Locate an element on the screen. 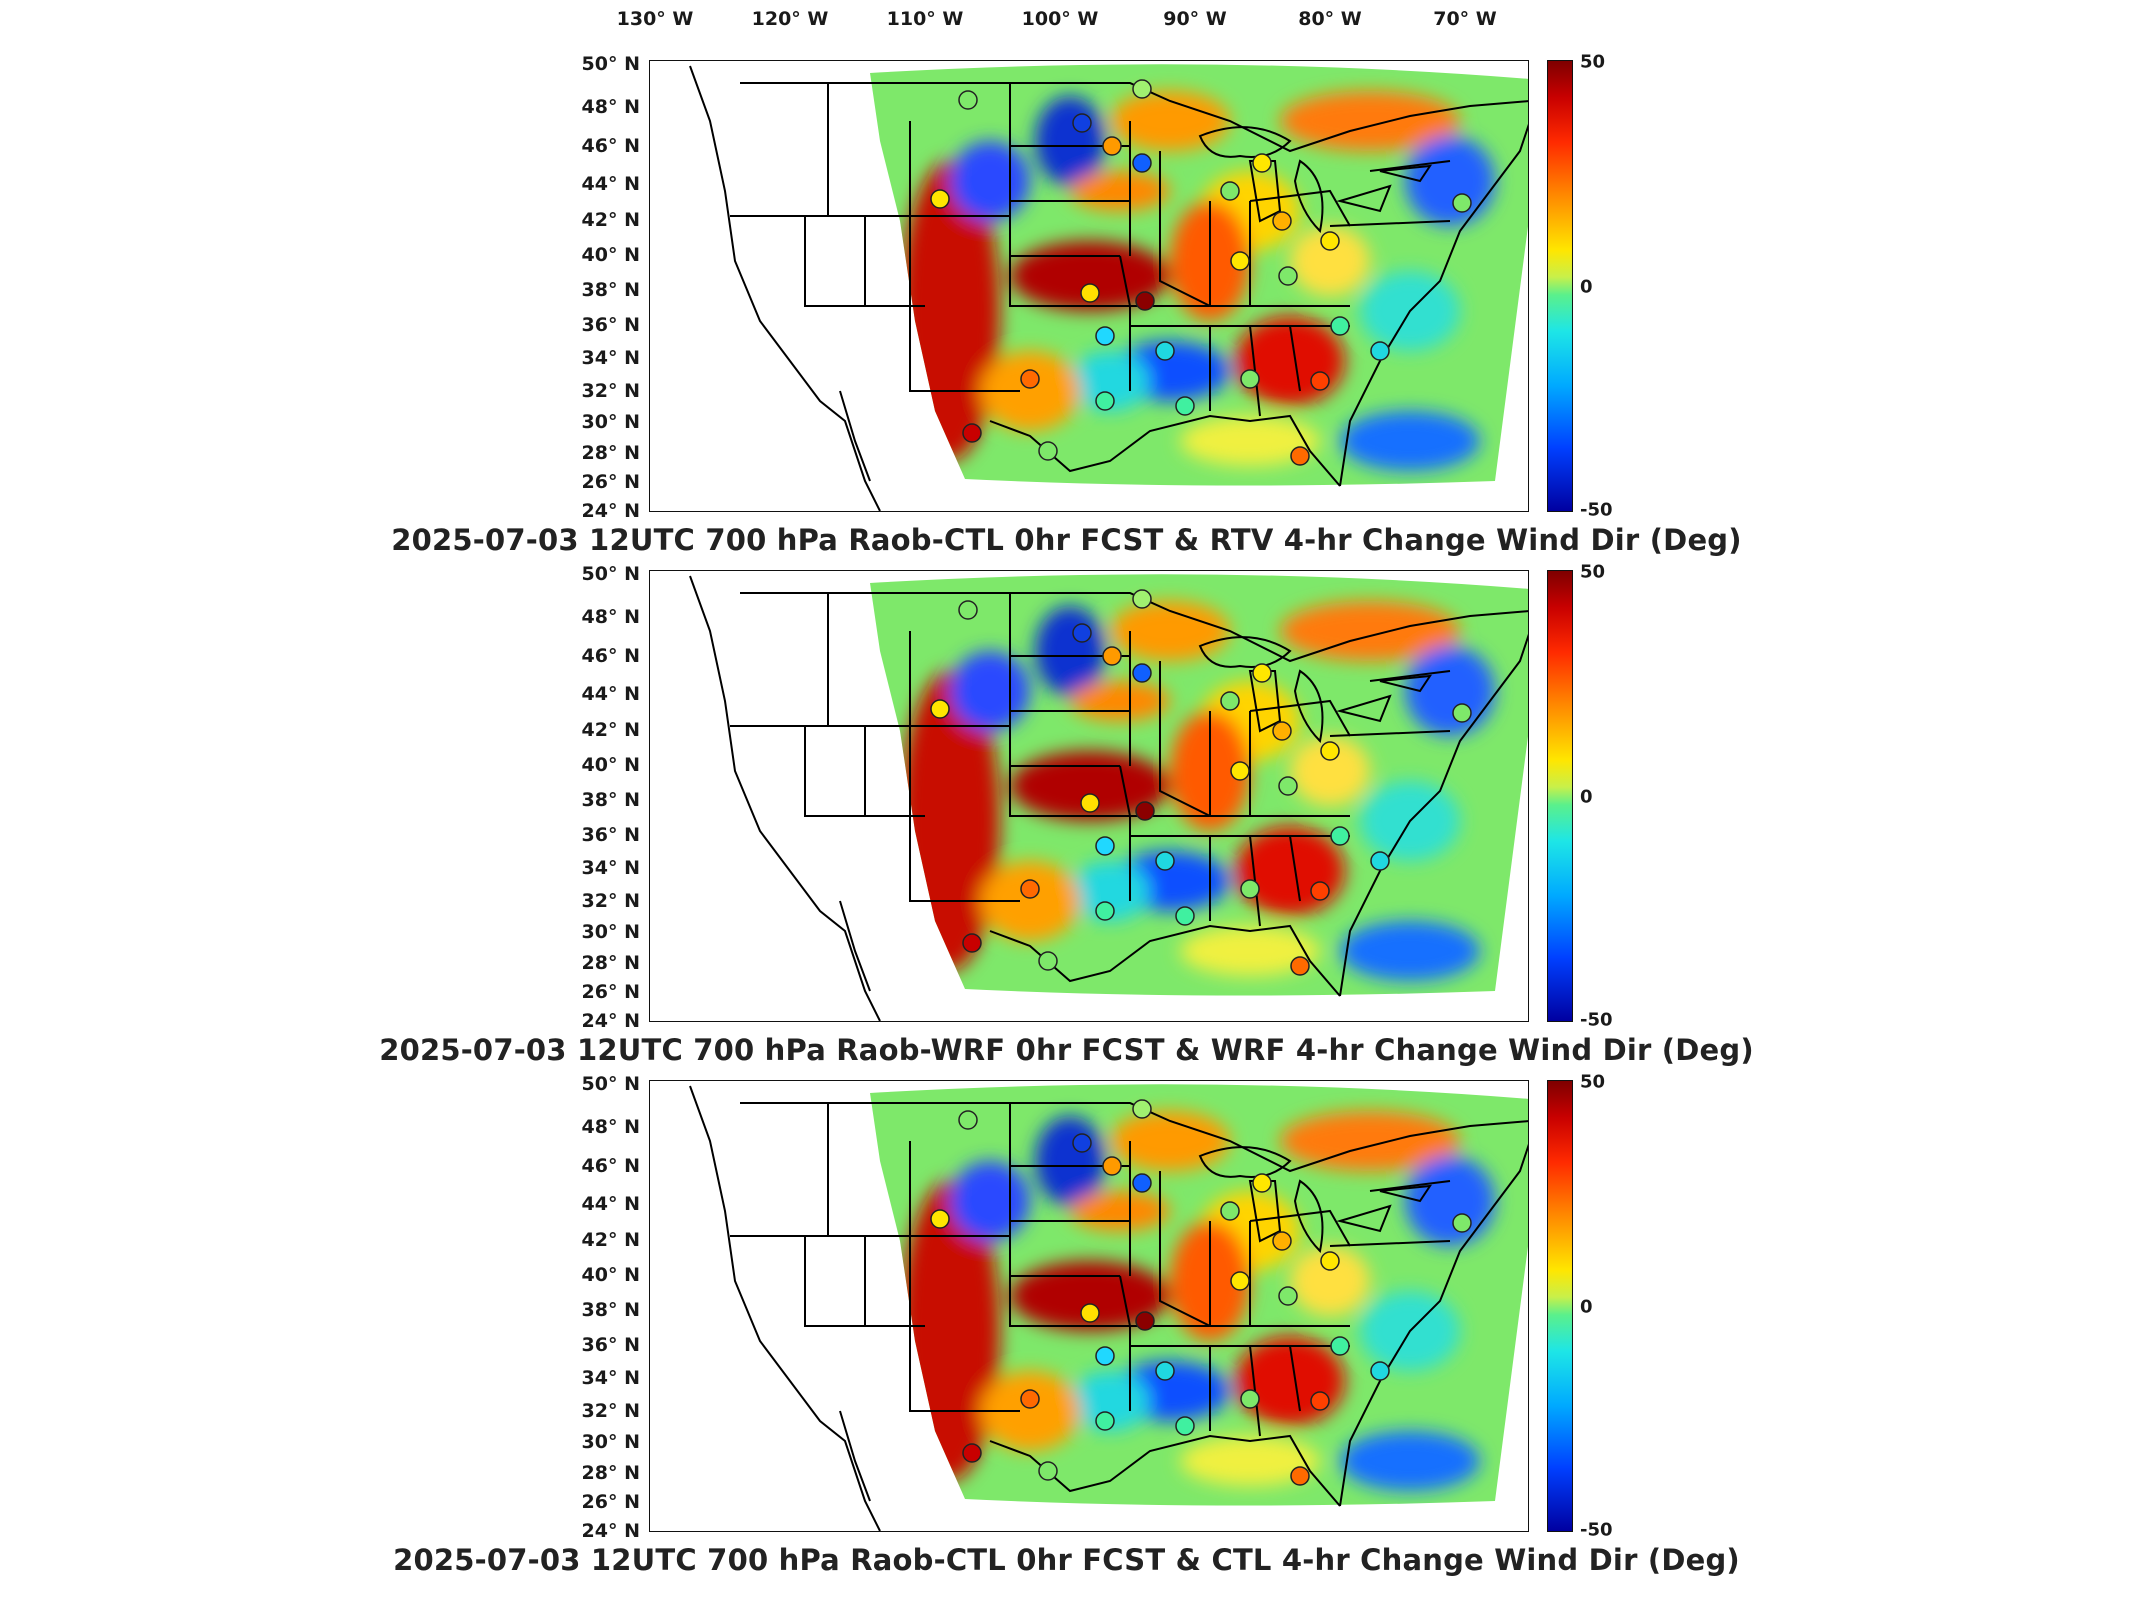 This screenshot has width=2133, height=1600. lon-label: 100° W is located at coordinates (1060, 19).